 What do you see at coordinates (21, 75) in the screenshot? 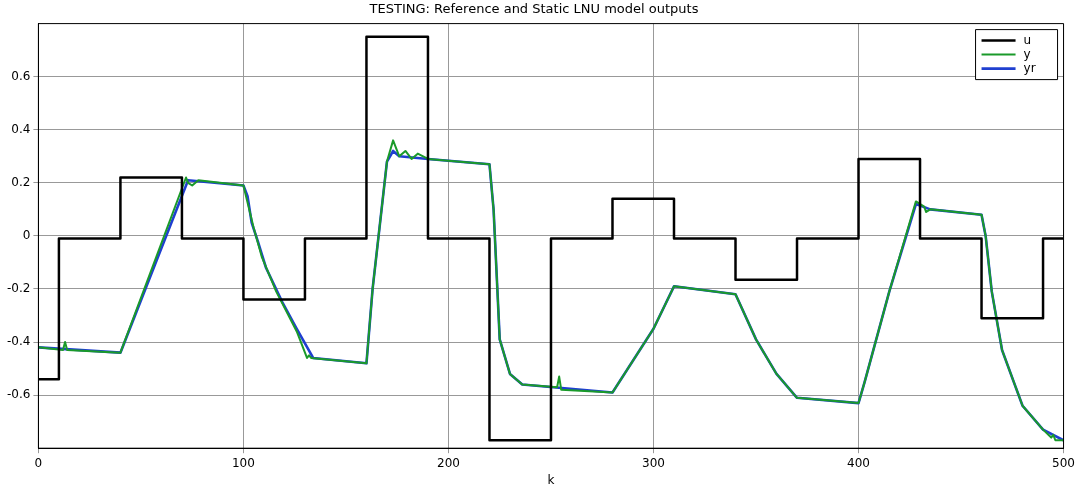
I see `y-tick-label: 0.6` at bounding box center [21, 75].